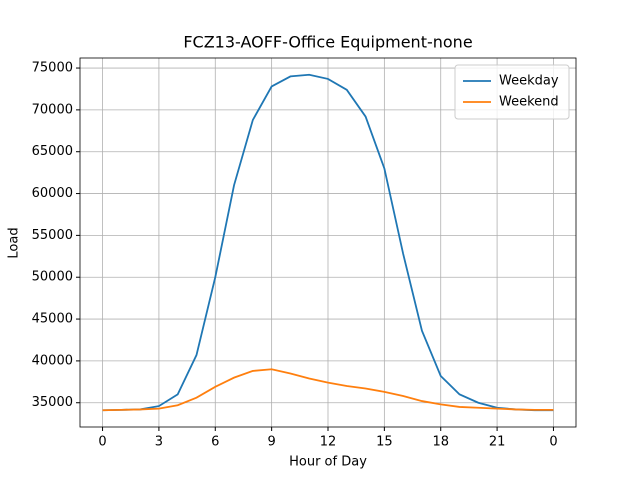  I want to click on y-tick-label: 55000, so click(52, 235).